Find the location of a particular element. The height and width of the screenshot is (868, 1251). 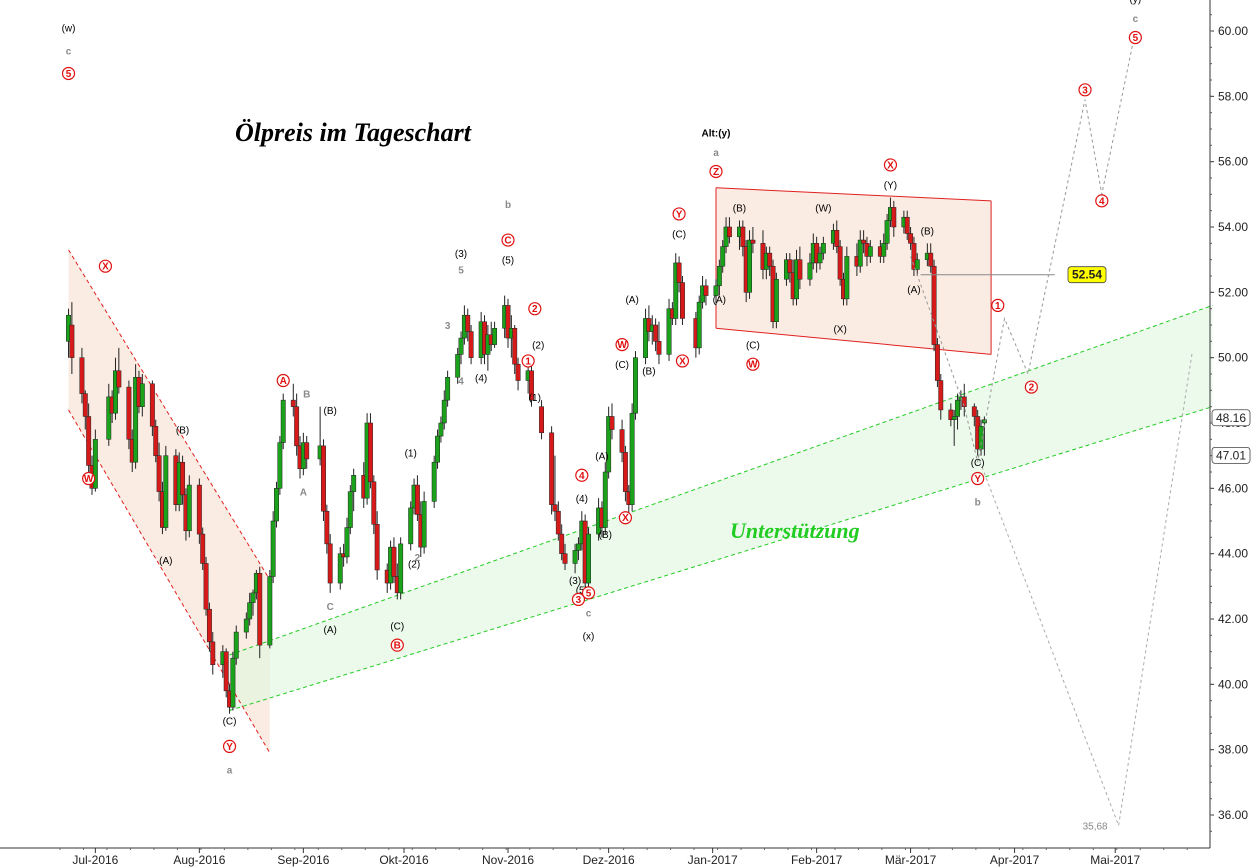

wave-label: (1) is located at coordinates (535, 398).